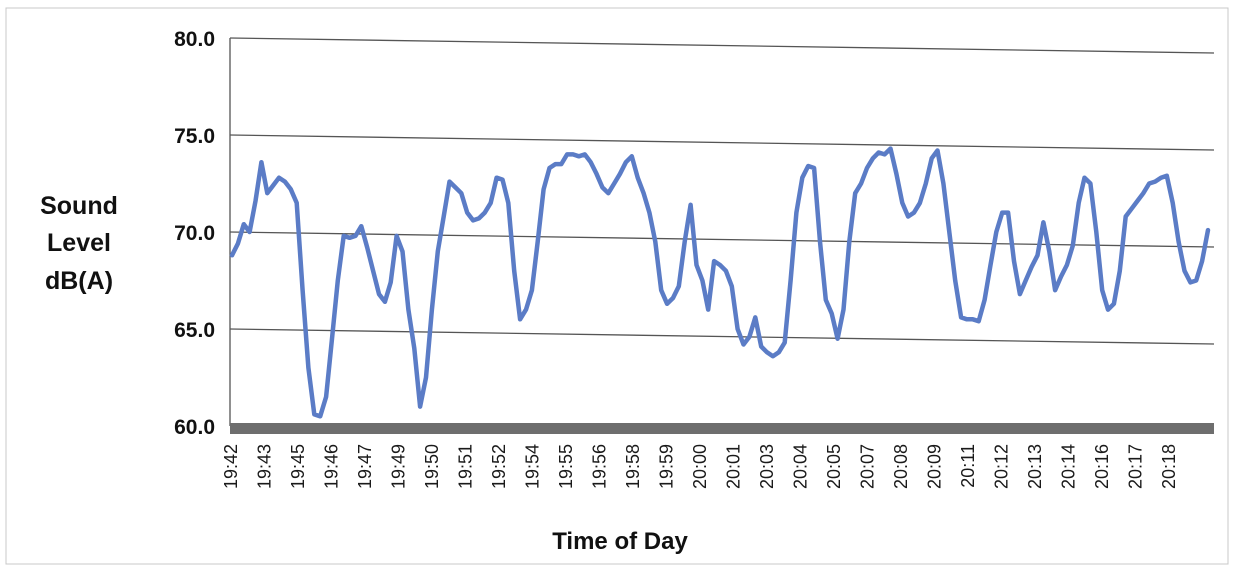 The image size is (1236, 574). What do you see at coordinates (194, 427) in the screenshot?
I see `y-tick-label: 60.0` at bounding box center [194, 427].